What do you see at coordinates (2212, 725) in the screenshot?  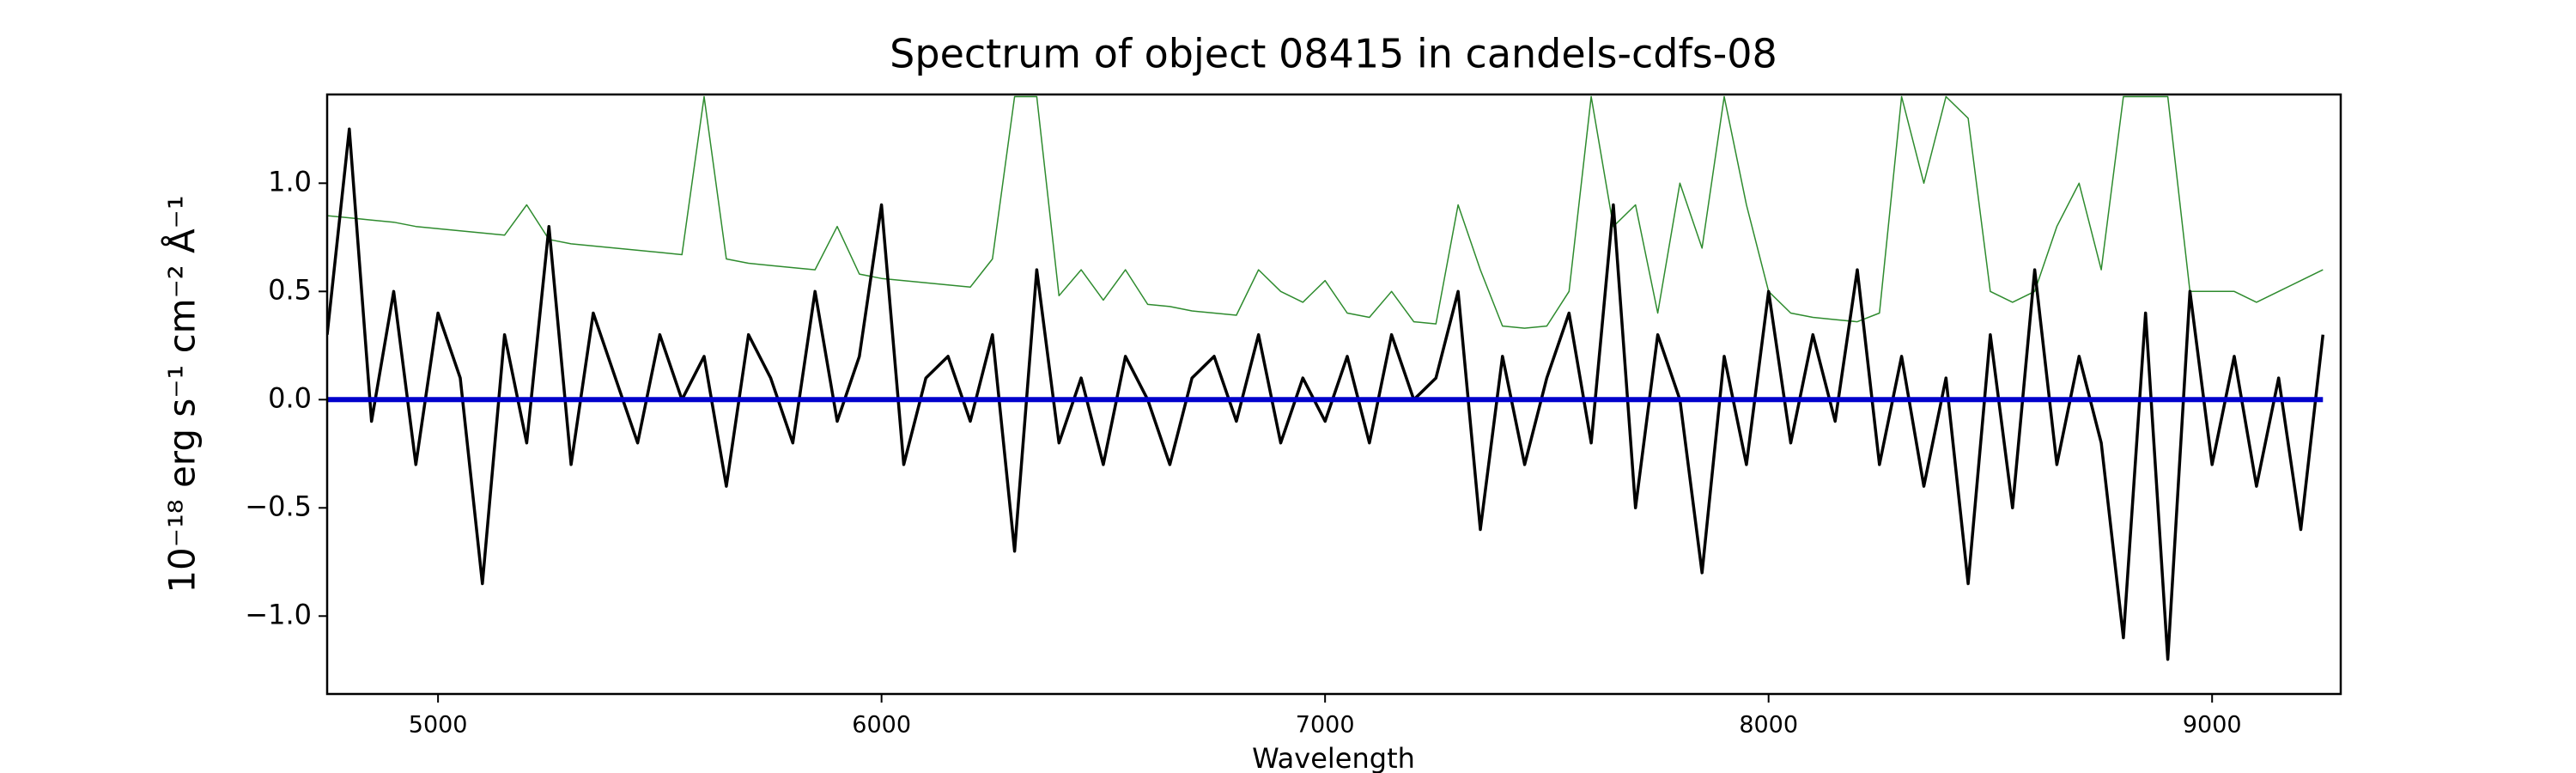 I see `x-tick-label: 9000` at bounding box center [2212, 725].